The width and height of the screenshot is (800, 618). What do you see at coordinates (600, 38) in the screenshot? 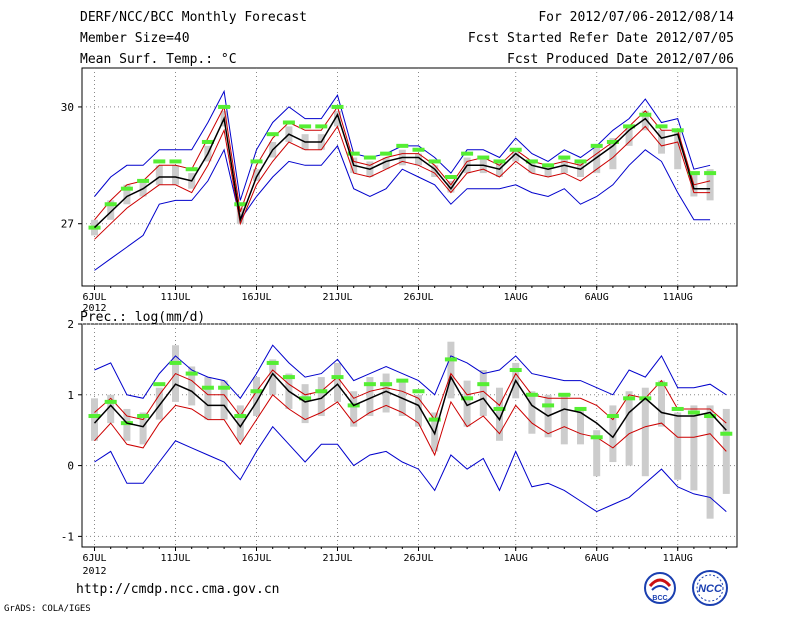
I see `forecast-started: Fcst Started Refer Date 2012/07/05` at bounding box center [600, 38].